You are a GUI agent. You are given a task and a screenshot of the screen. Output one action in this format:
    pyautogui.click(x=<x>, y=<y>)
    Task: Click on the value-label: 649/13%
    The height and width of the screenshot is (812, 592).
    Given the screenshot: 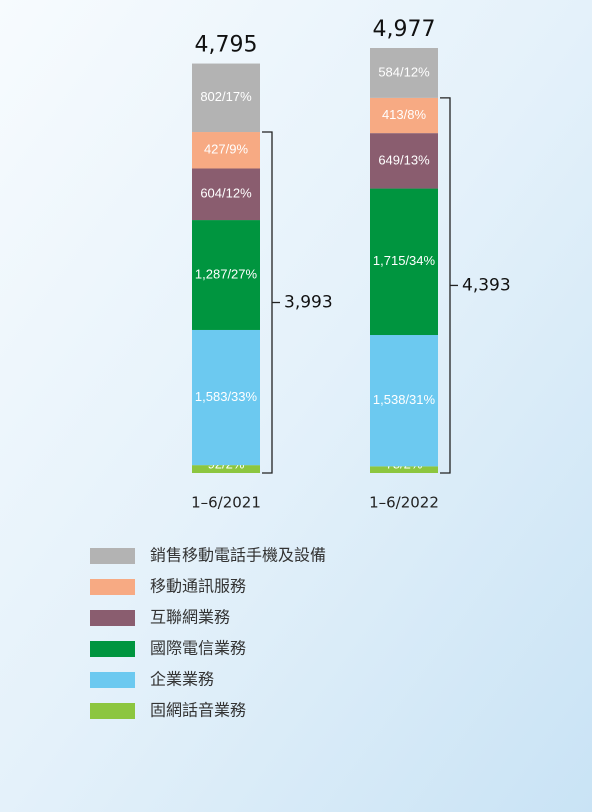 What is the action you would take?
    pyautogui.click(x=404, y=159)
    